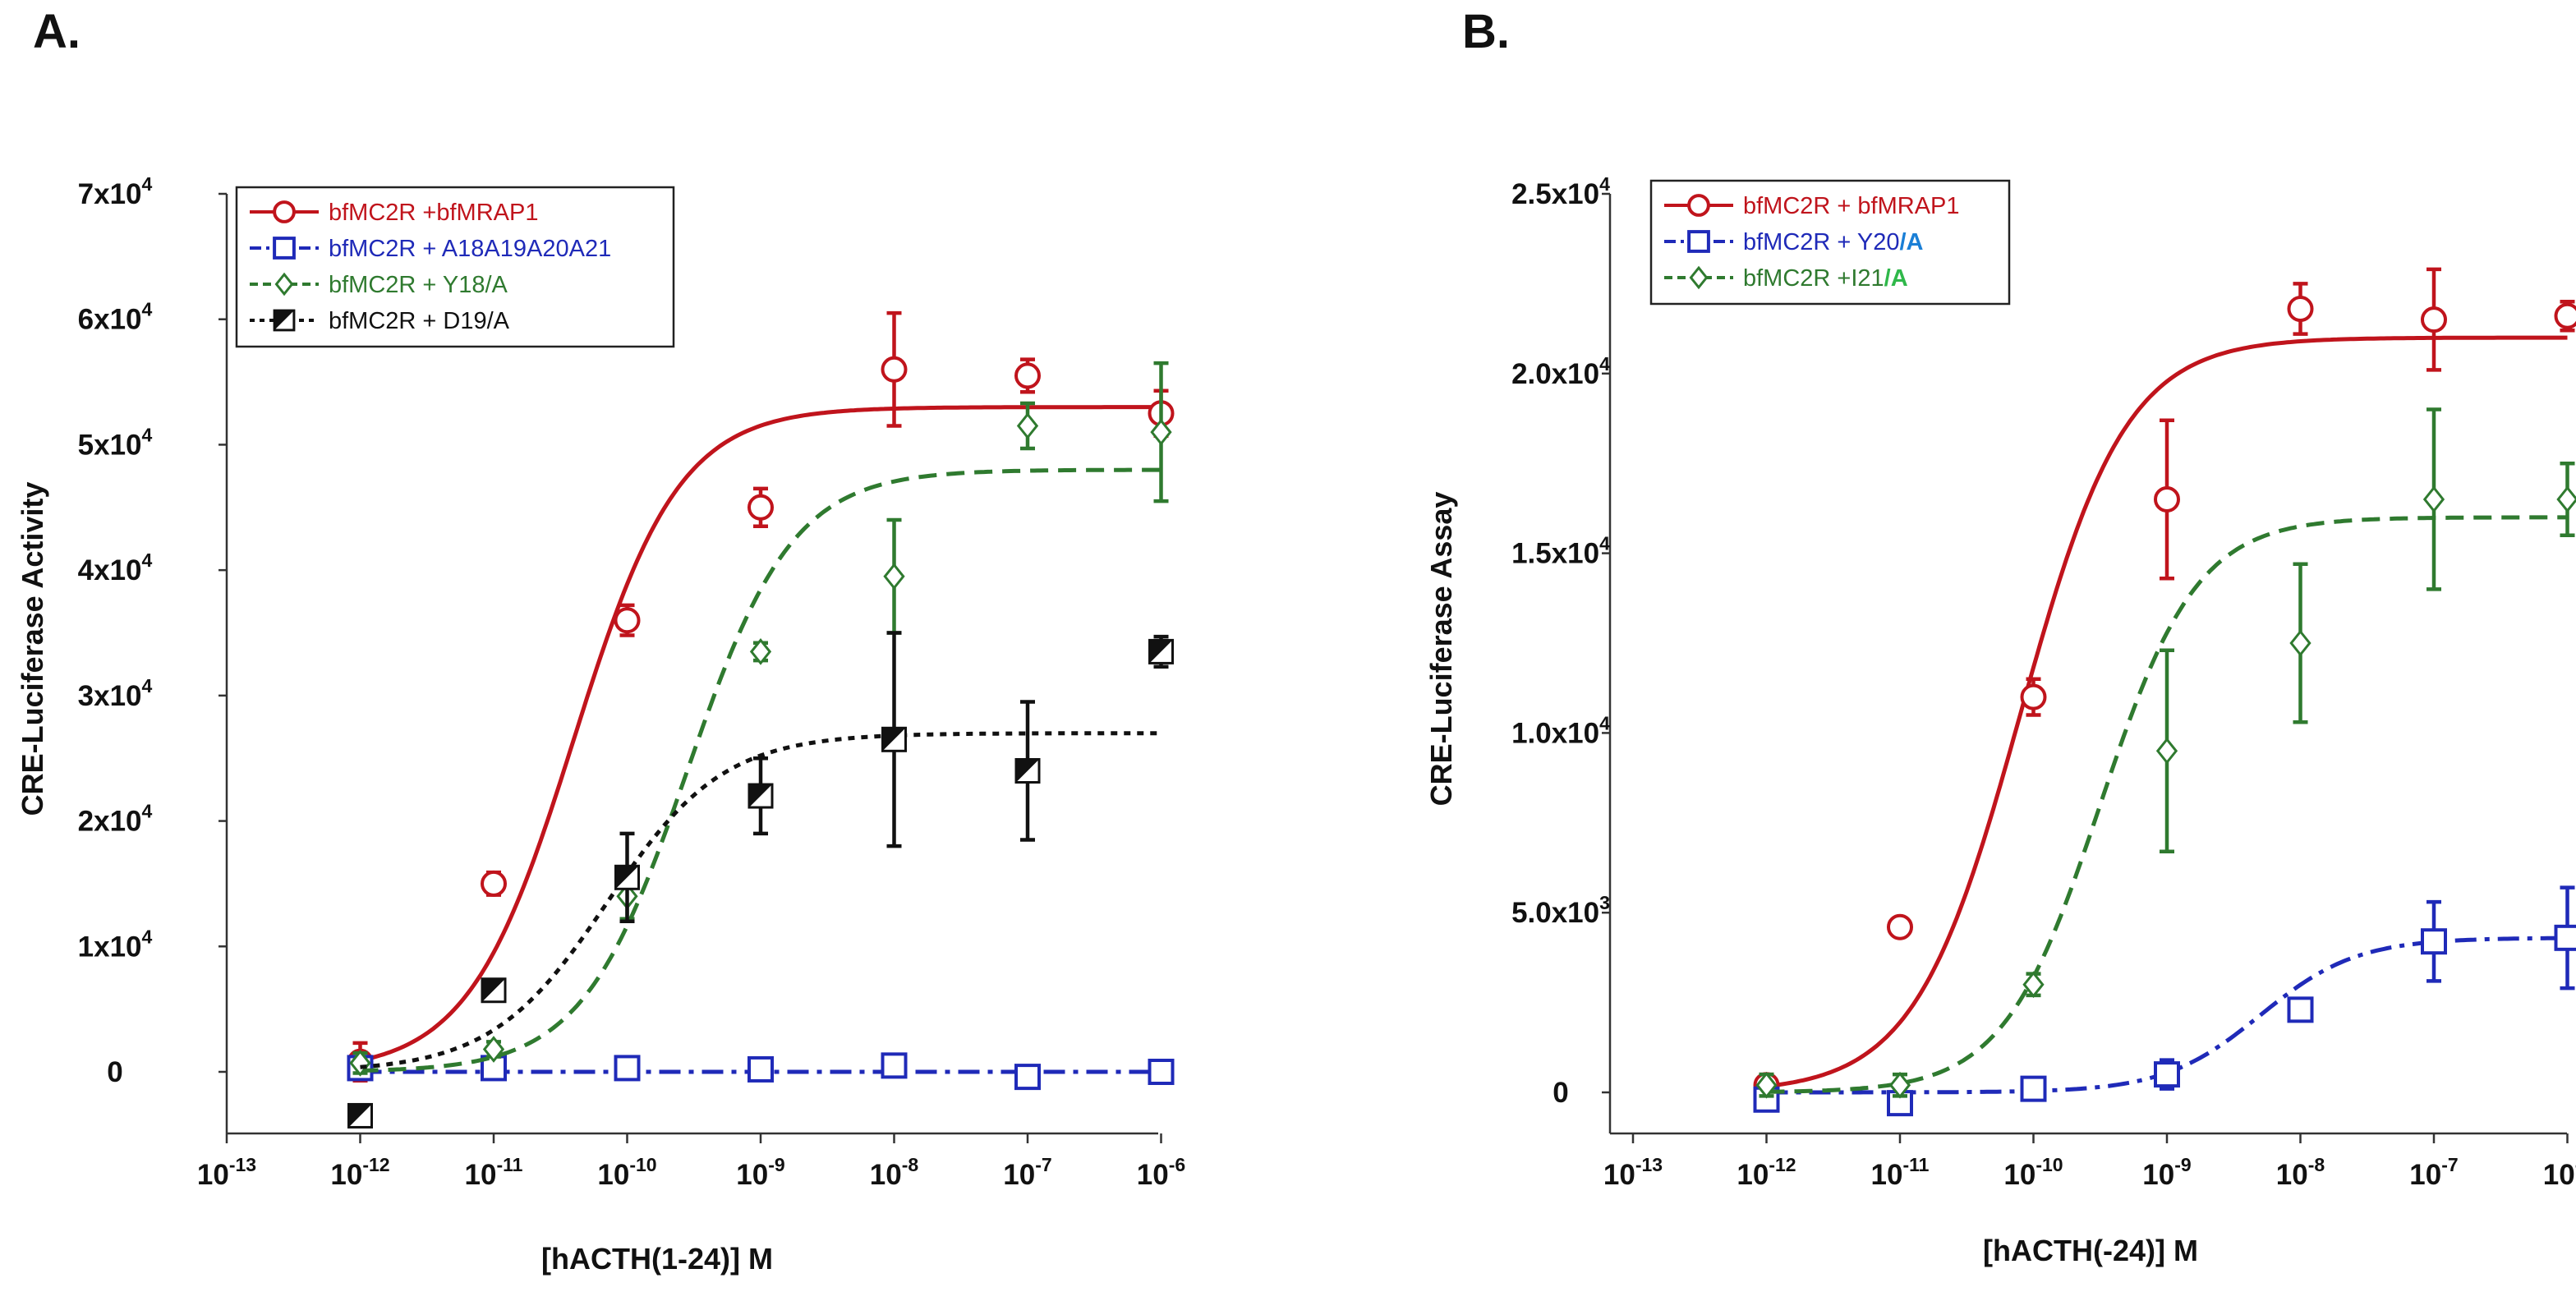  Describe the element at coordinates (1441, 649) in the screenshot. I see `y-axis-label: CRE-Luciferase Assay` at that location.